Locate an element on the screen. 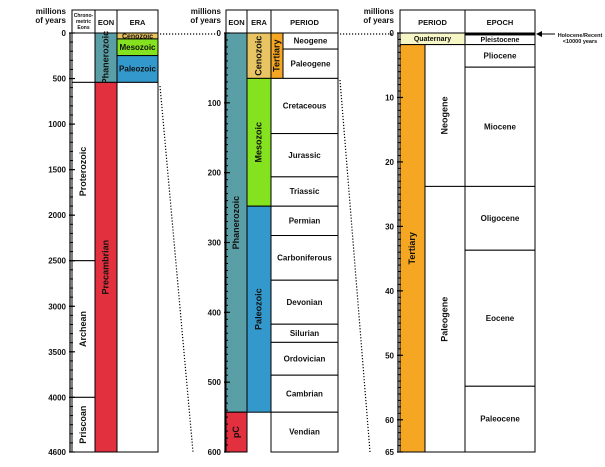 The image size is (605, 467). unit-cretaceous is located at coordinates (304, 106).